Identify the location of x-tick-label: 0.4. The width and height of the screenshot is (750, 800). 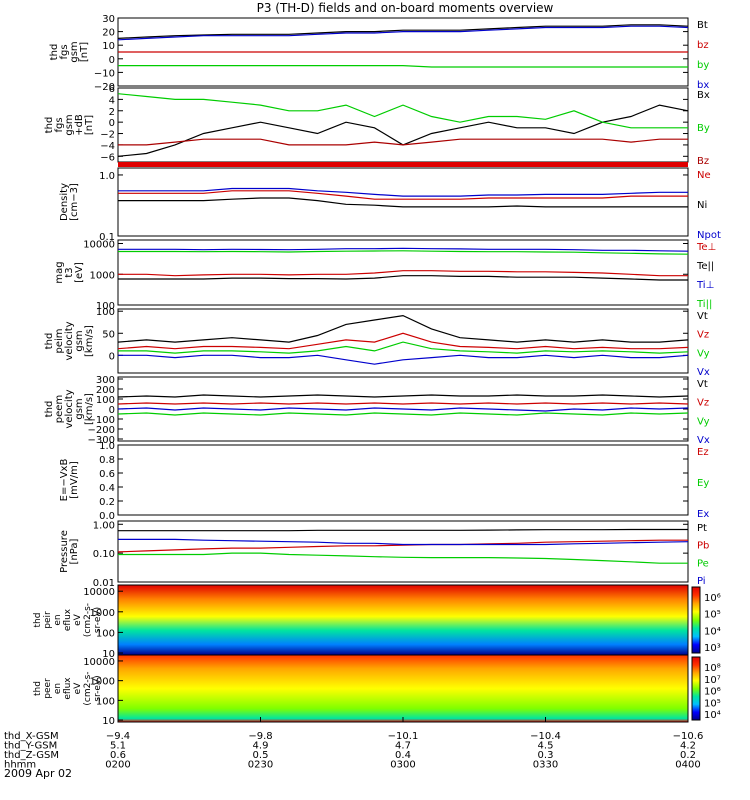
(403, 755).